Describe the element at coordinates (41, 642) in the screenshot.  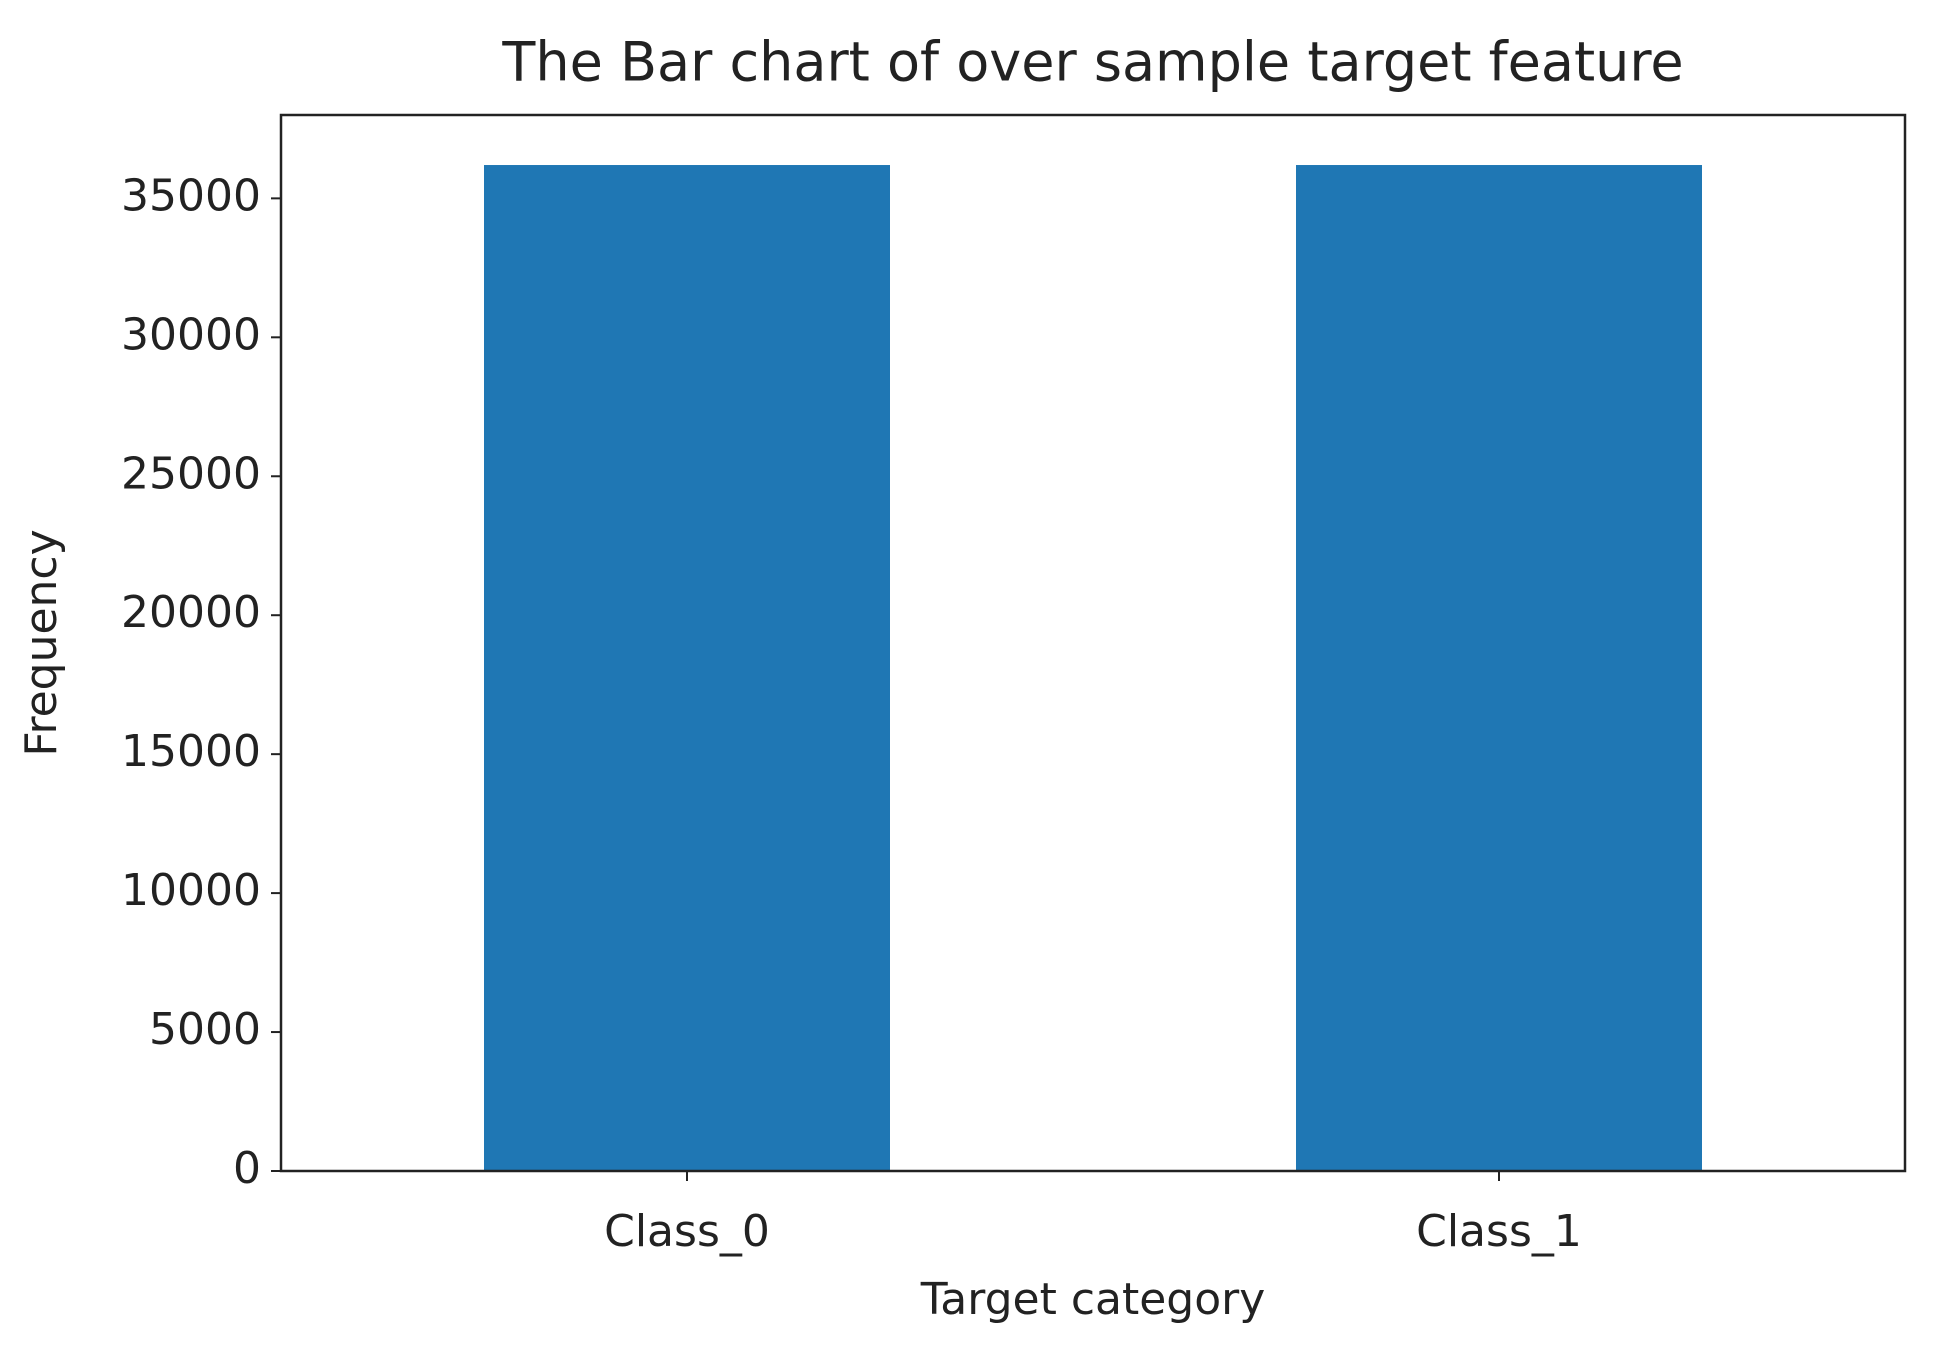
I see `y-axis-label: Frequency` at that location.